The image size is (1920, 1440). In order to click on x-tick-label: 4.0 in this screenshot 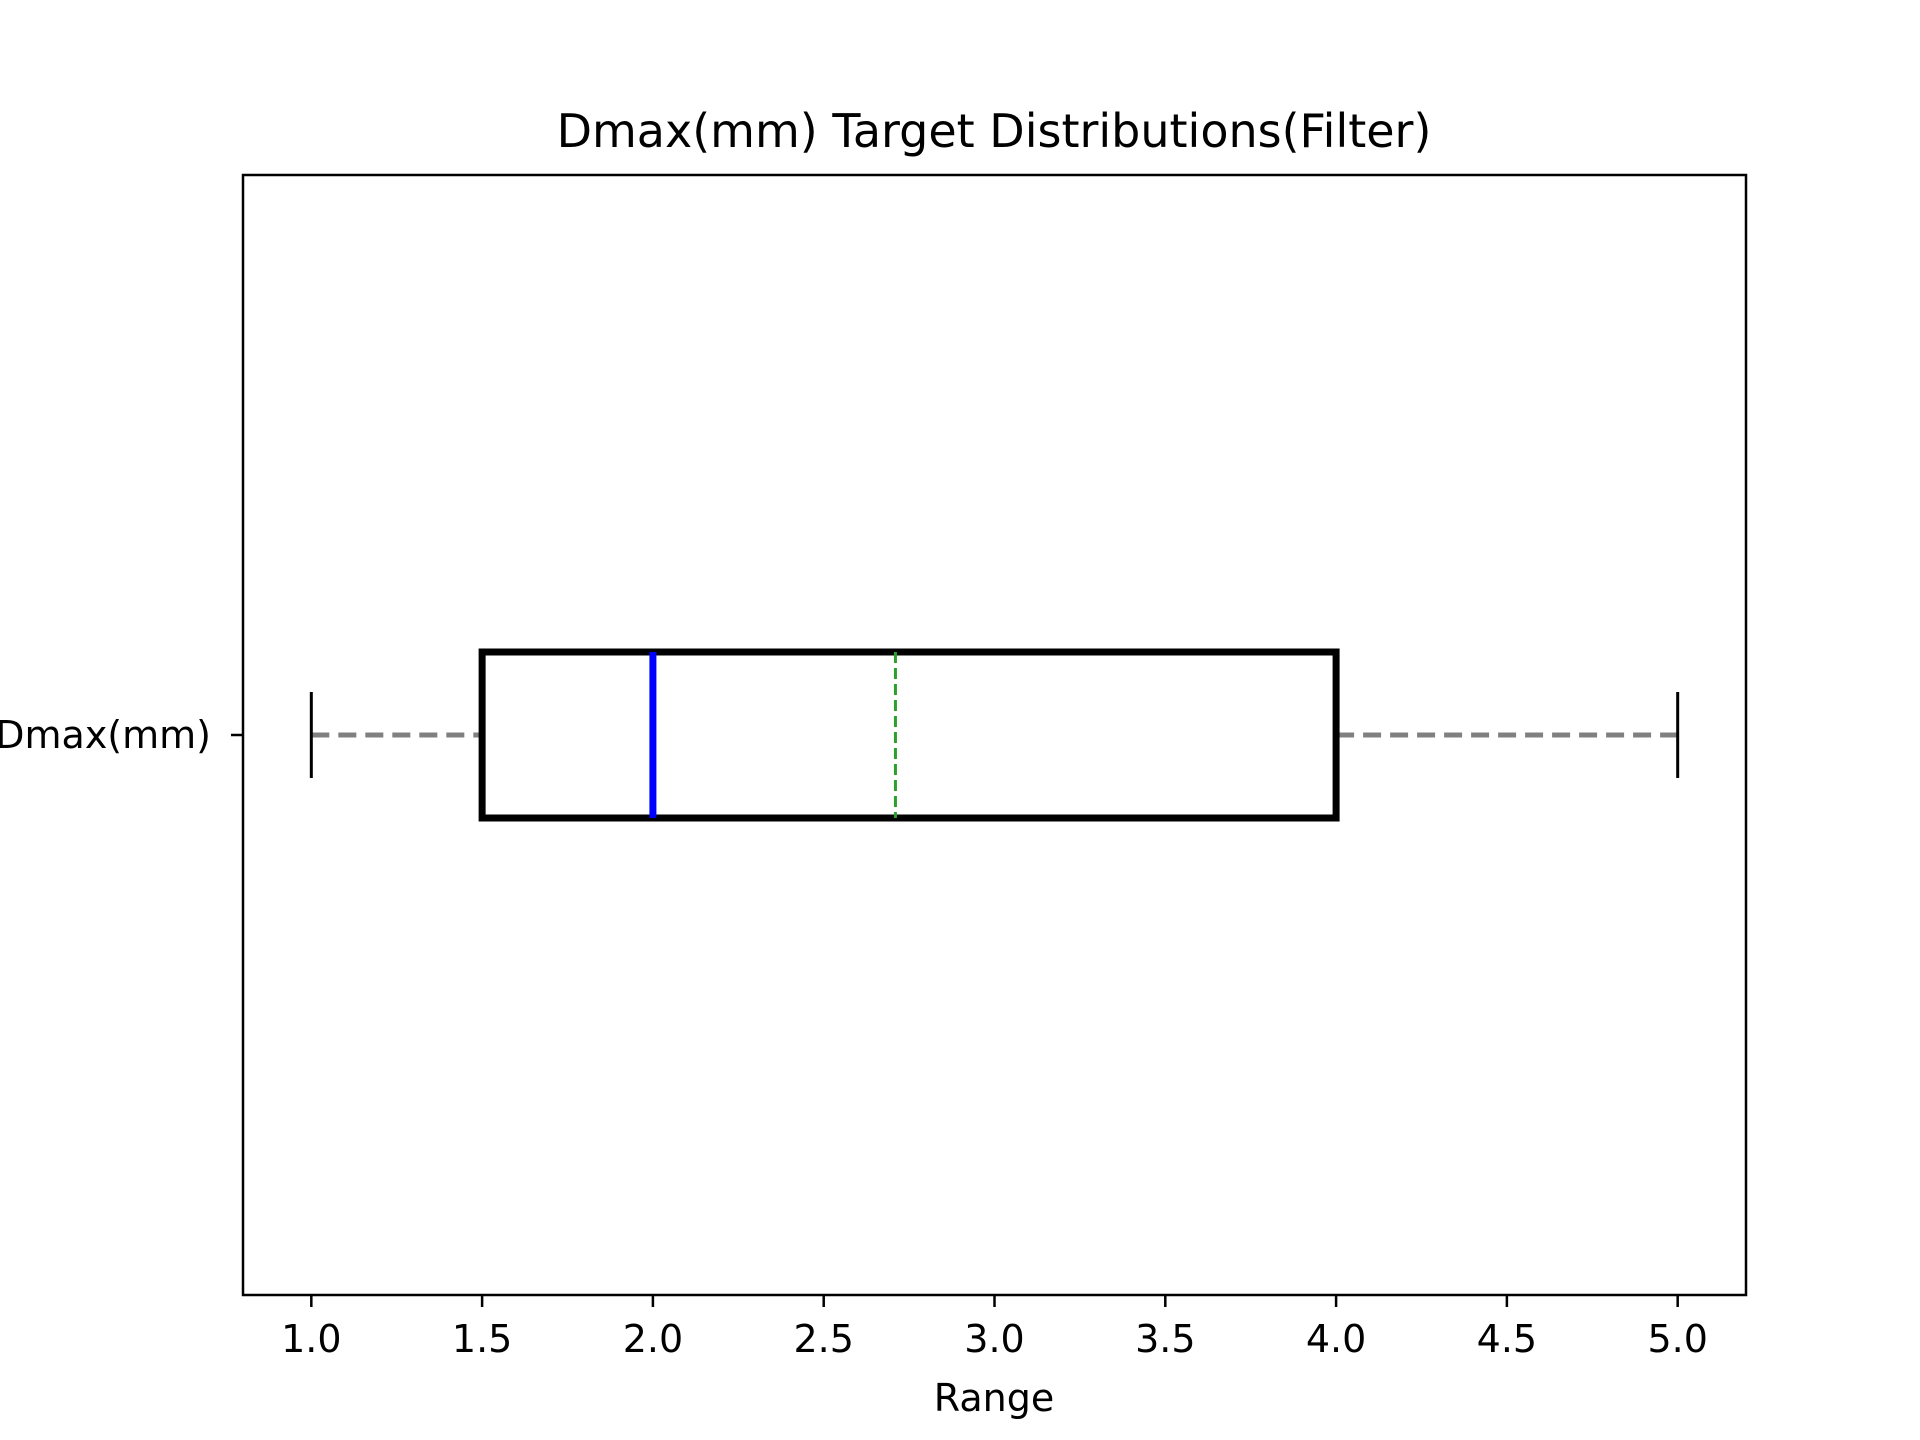, I will do `click(1336, 1339)`.